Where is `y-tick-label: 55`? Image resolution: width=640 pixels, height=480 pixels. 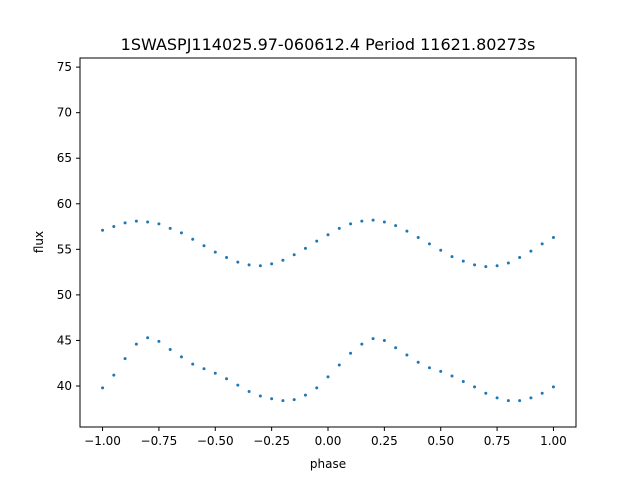
y-tick-label: 55 is located at coordinates (64, 249).